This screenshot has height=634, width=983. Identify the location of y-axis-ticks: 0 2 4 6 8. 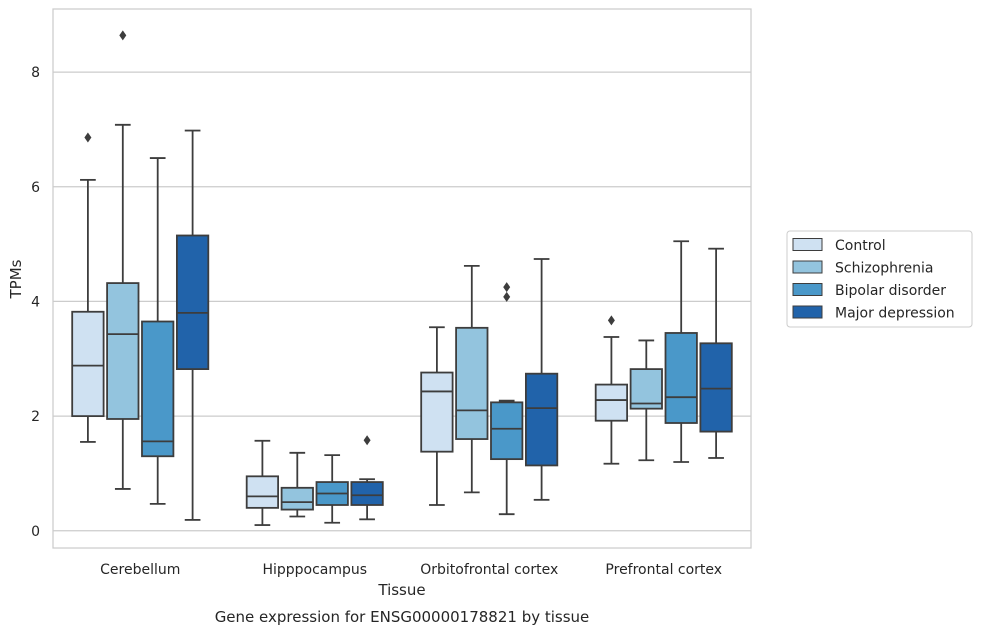
(35, 302).